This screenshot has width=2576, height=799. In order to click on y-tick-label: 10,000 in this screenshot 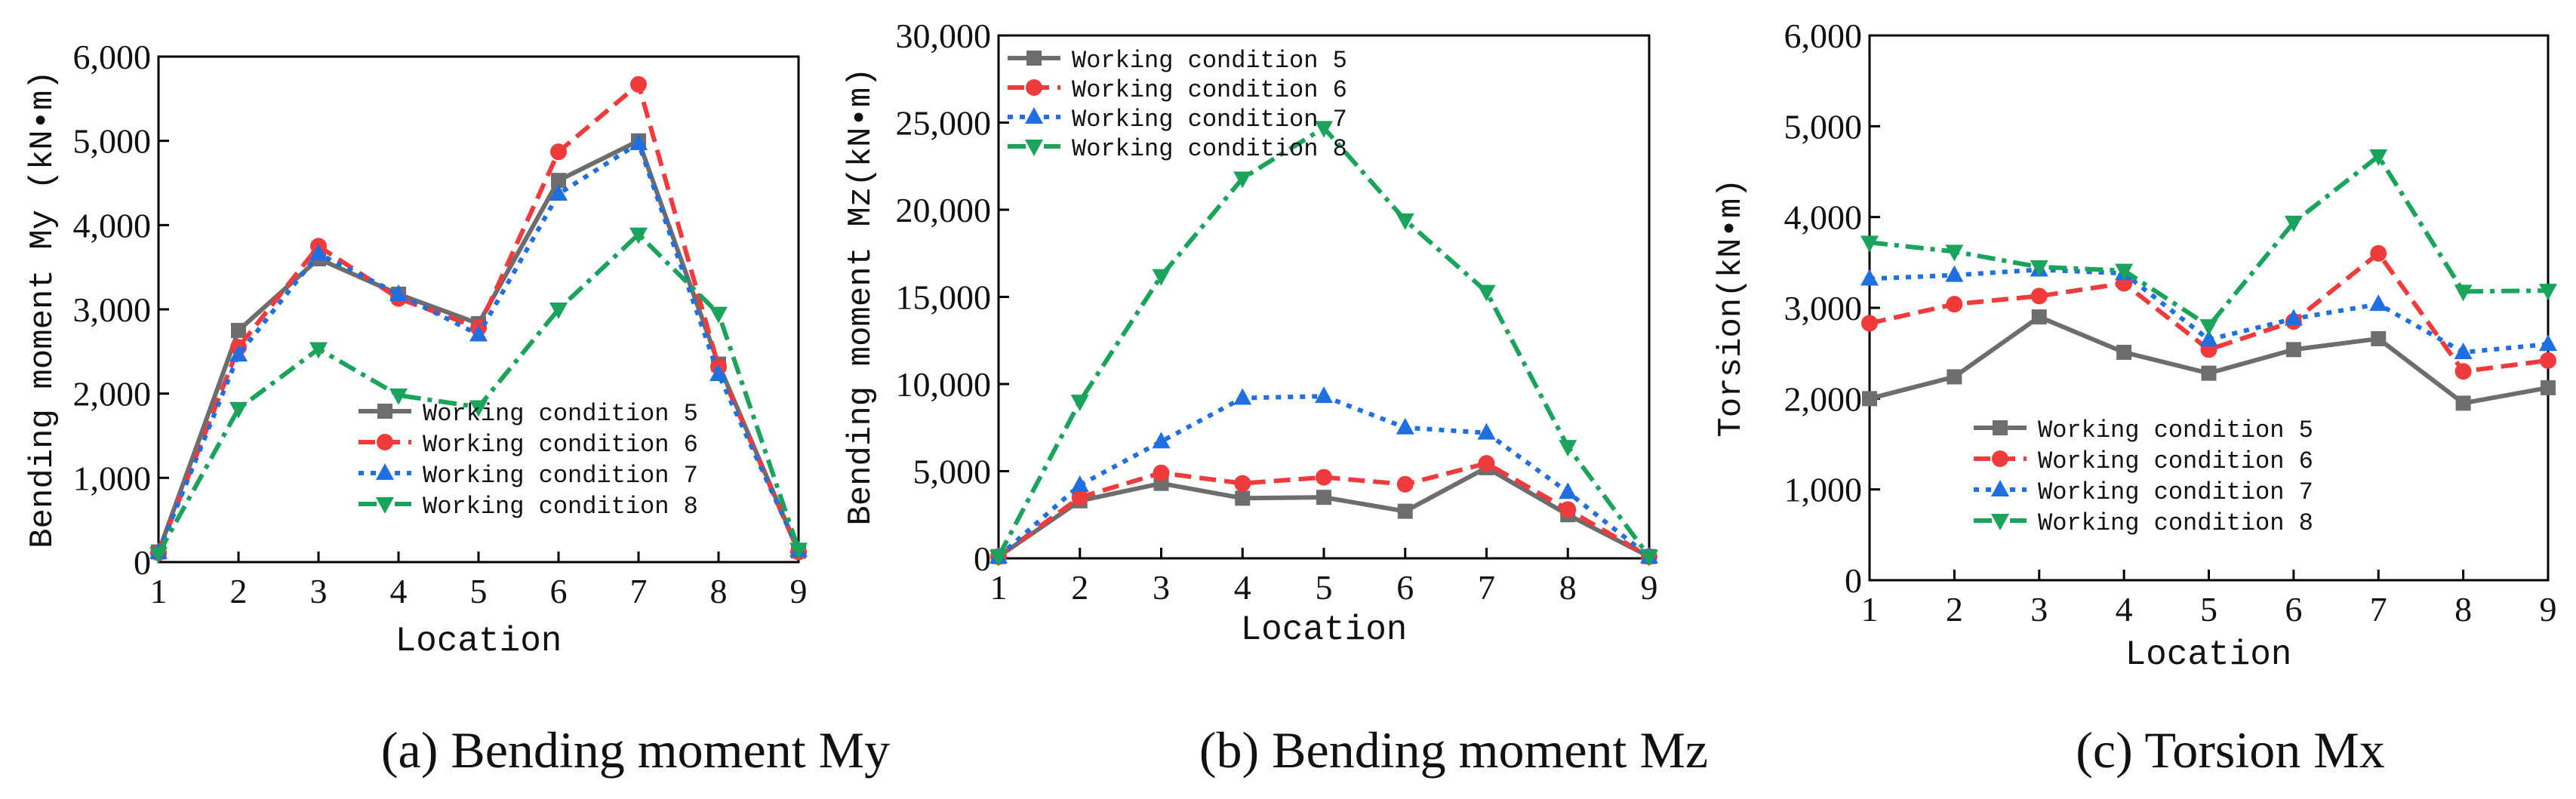, I will do `click(944, 384)`.